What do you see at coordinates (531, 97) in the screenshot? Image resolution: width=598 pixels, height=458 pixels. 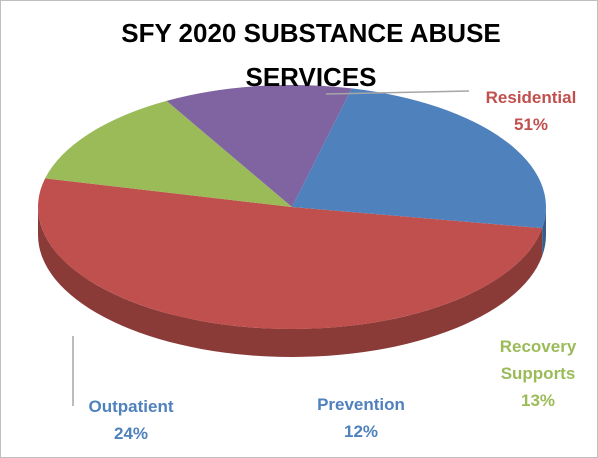 I see `slice-name: Residential` at bounding box center [531, 97].